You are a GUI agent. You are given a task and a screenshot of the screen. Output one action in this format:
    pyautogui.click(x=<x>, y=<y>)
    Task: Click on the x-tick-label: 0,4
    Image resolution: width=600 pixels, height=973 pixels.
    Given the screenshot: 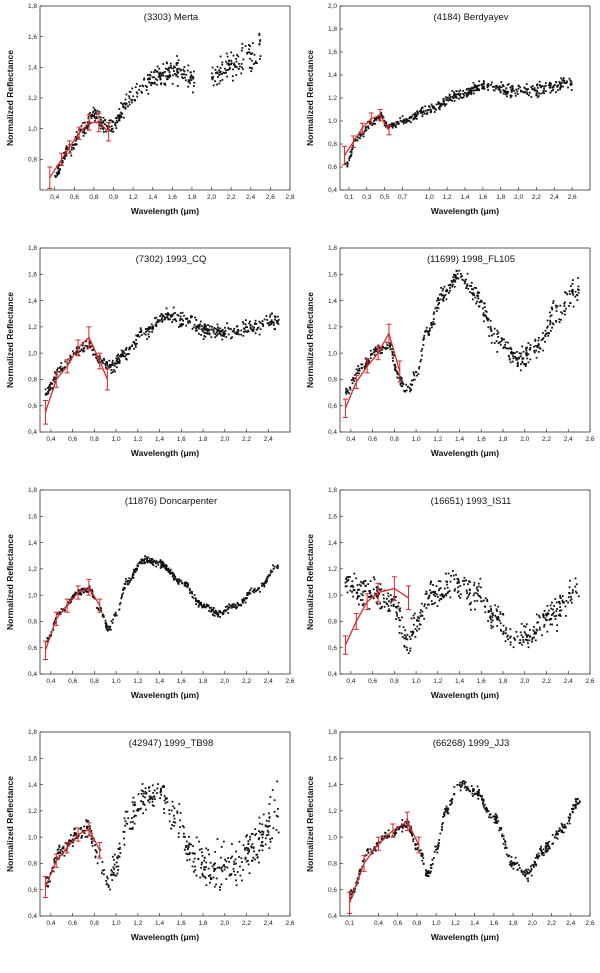 What is the action you would take?
    pyautogui.click(x=50, y=439)
    